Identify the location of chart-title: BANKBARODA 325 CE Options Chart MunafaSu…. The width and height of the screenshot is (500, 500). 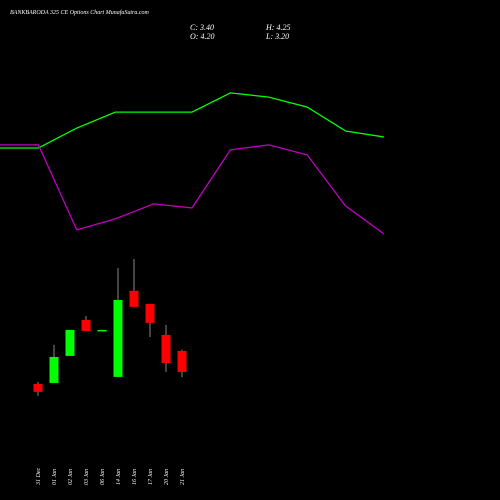
(80, 12).